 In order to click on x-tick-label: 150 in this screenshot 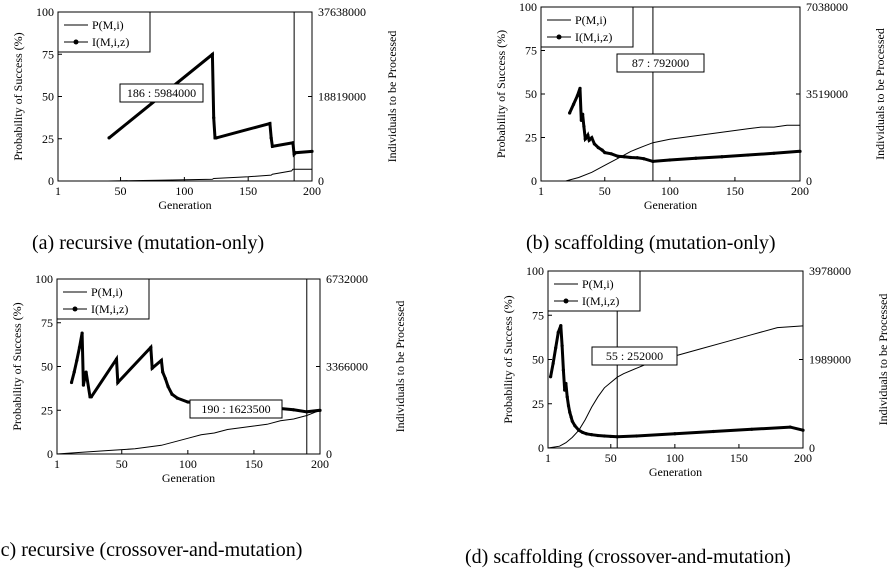, I will do `click(254, 464)`.